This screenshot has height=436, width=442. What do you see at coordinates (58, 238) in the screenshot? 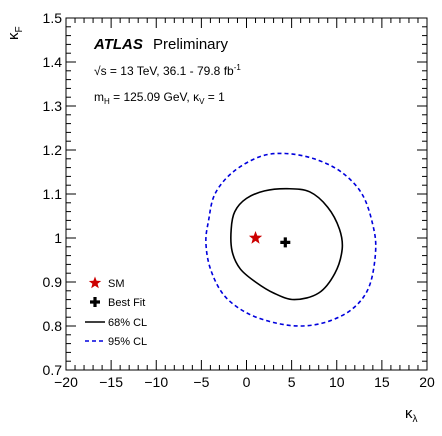
I see `y-tick-label: 1` at bounding box center [58, 238].